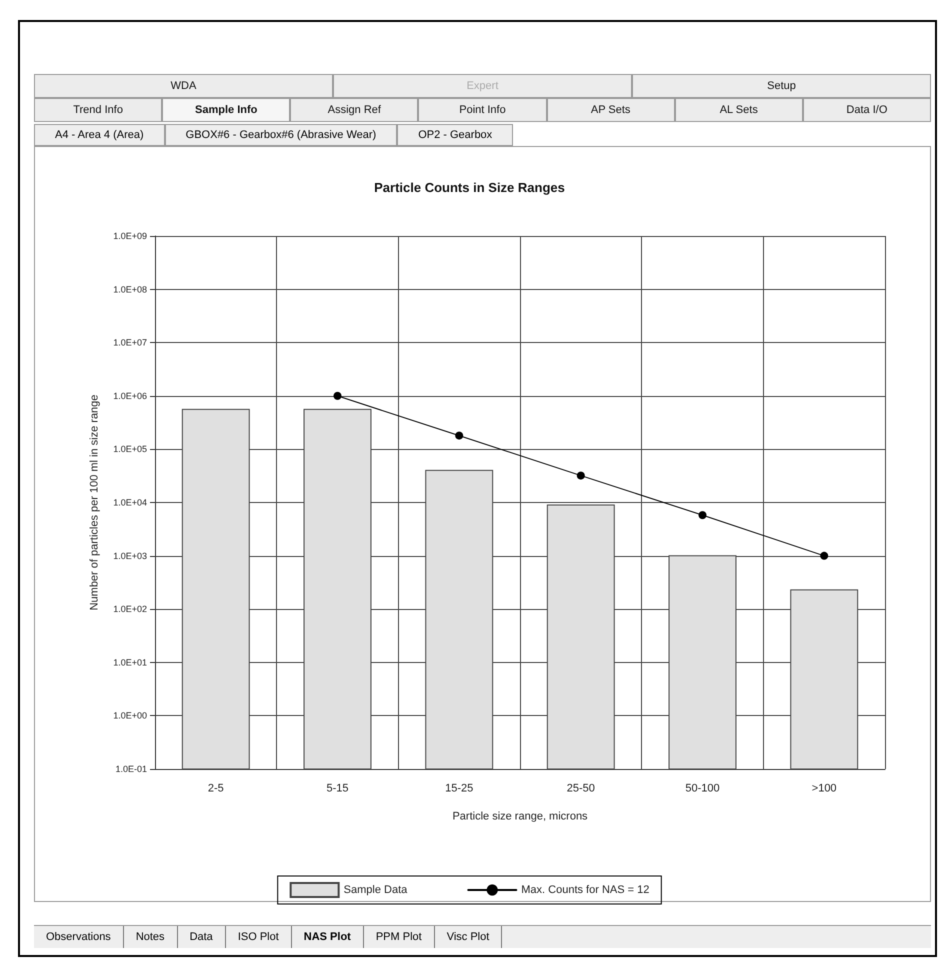 The image size is (939, 979). What do you see at coordinates (328, 937) in the screenshot?
I see `text: NAS Plot` at bounding box center [328, 937].